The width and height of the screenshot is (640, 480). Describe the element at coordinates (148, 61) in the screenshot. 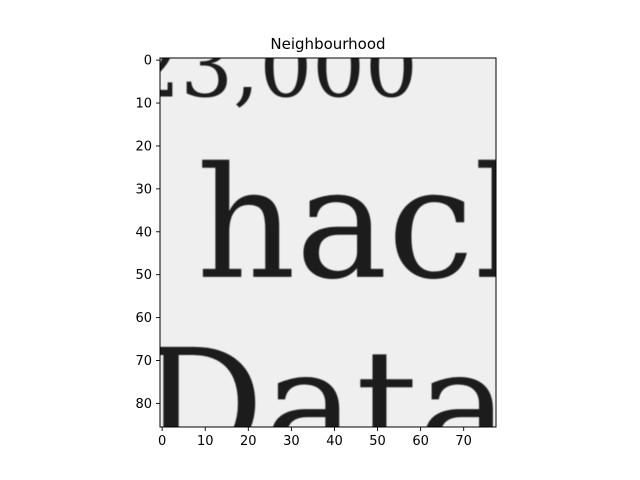

I see `y-tick-label: 0` at that location.